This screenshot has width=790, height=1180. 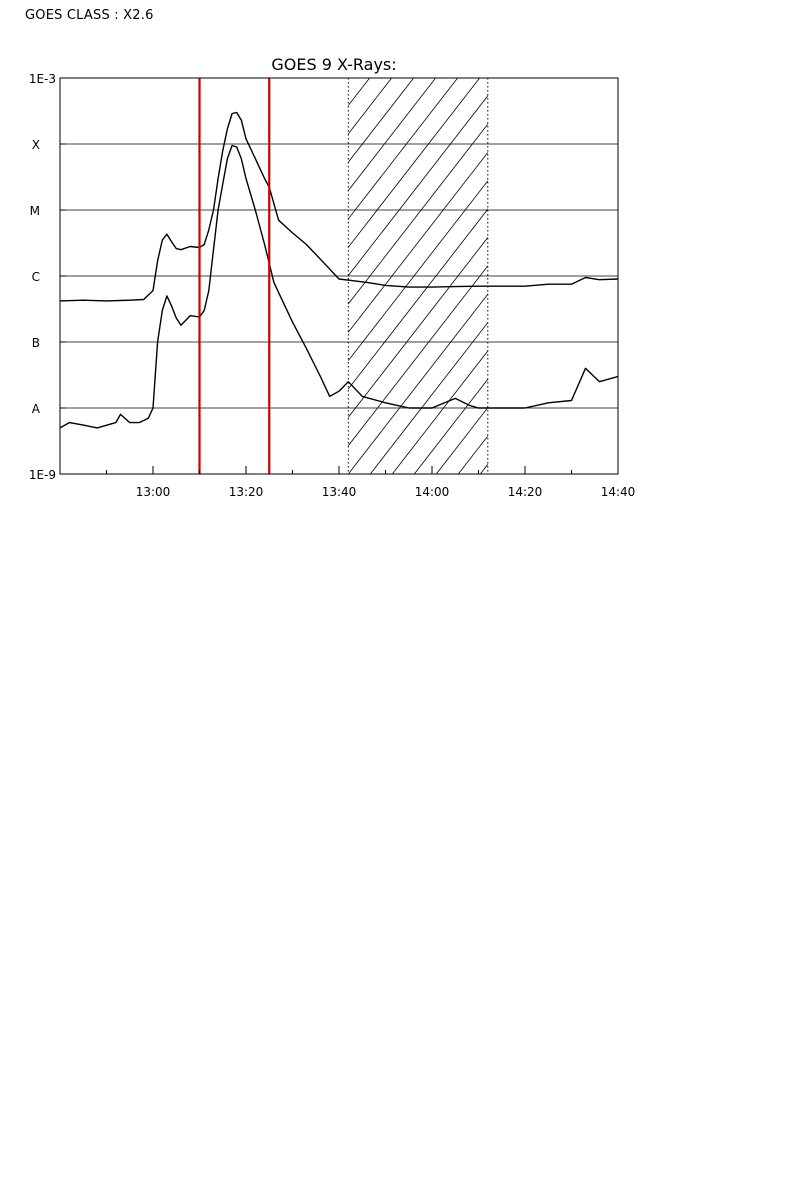 I want to click on y-tick-label: C, so click(x=36, y=277).